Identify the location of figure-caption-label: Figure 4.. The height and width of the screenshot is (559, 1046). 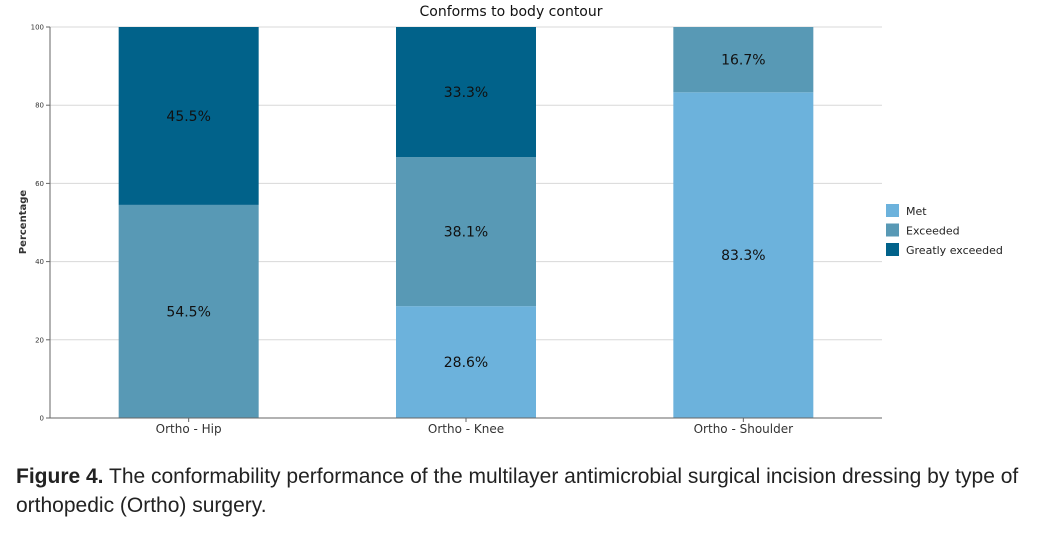
(60, 476).